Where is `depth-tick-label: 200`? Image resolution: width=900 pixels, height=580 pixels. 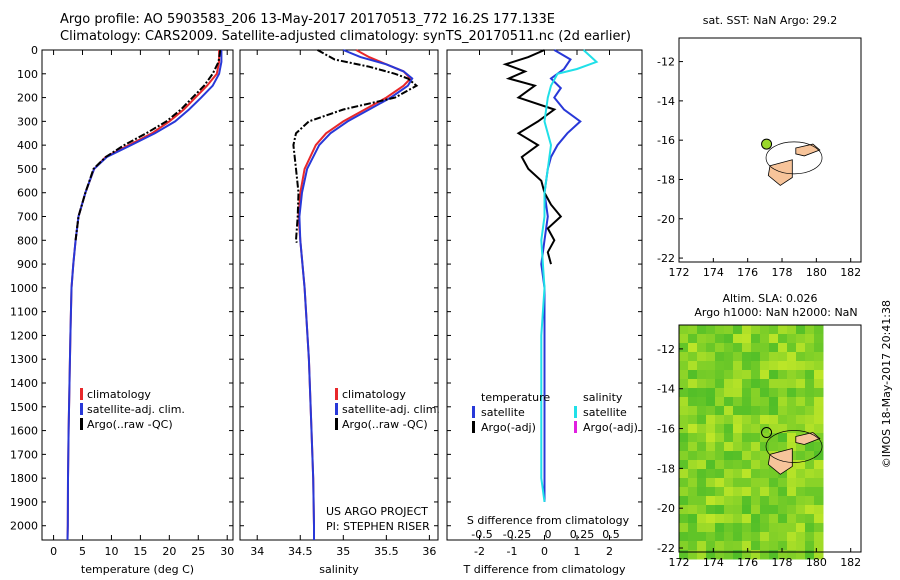 depth-tick-label: 200 is located at coordinates (27, 98).